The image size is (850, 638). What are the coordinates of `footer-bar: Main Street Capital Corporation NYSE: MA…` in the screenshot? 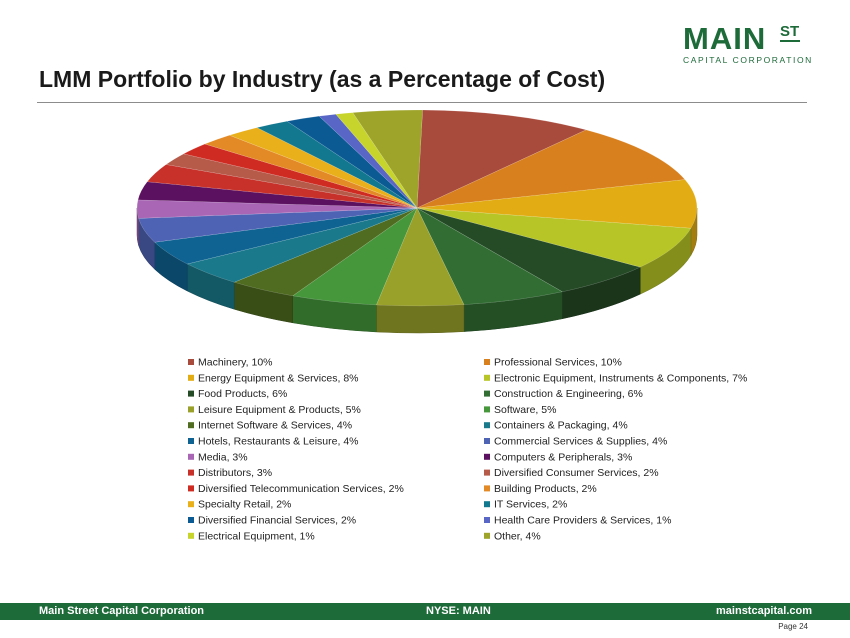 It's located at (425, 611).